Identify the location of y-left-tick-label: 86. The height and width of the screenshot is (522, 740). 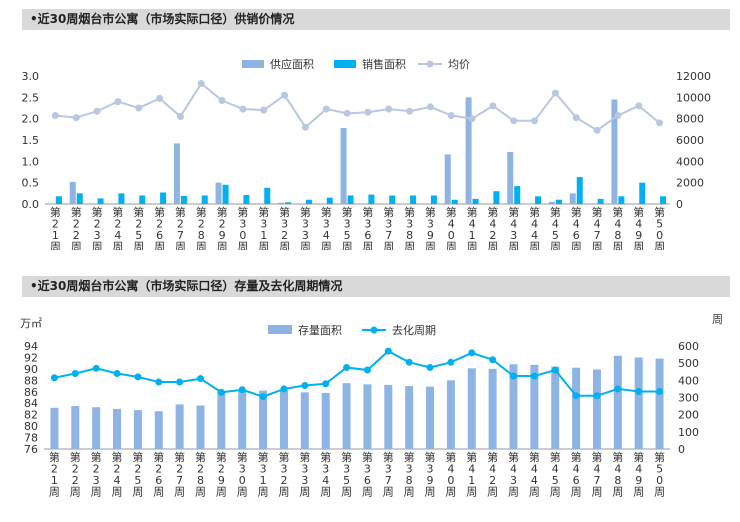
(31, 392).